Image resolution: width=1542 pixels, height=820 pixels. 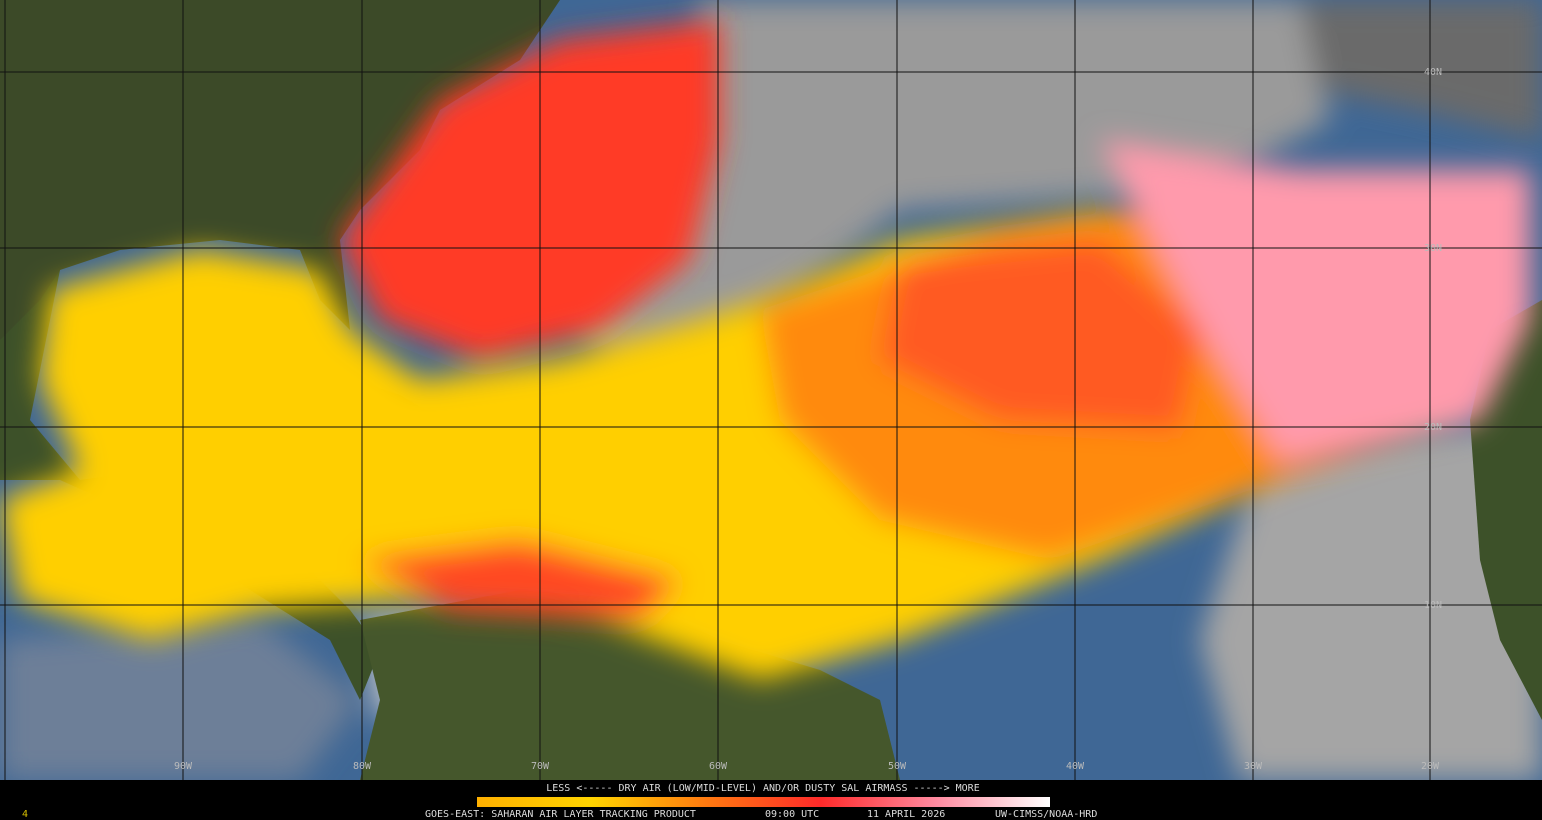 I want to click on latitude-label: 40N, so click(x=1433, y=72).